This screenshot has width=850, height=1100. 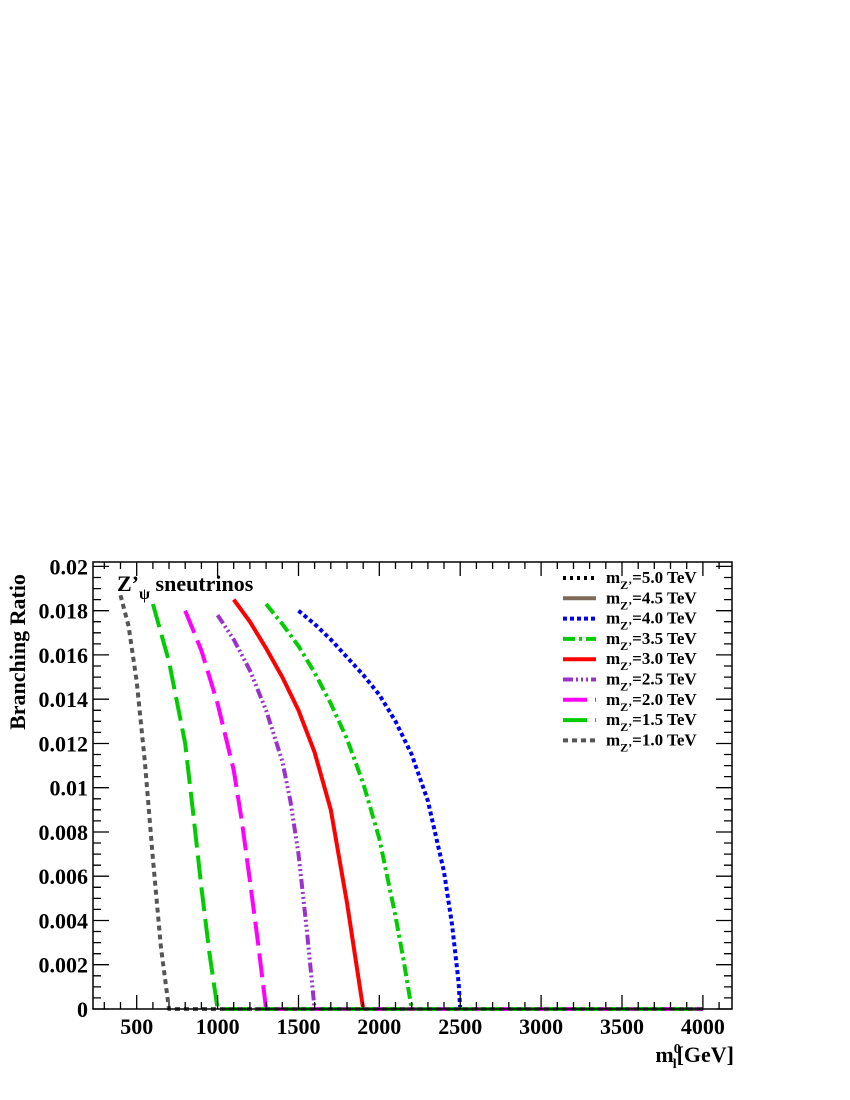 I want to click on y-tick-label: 0.01, so click(x=69, y=788).